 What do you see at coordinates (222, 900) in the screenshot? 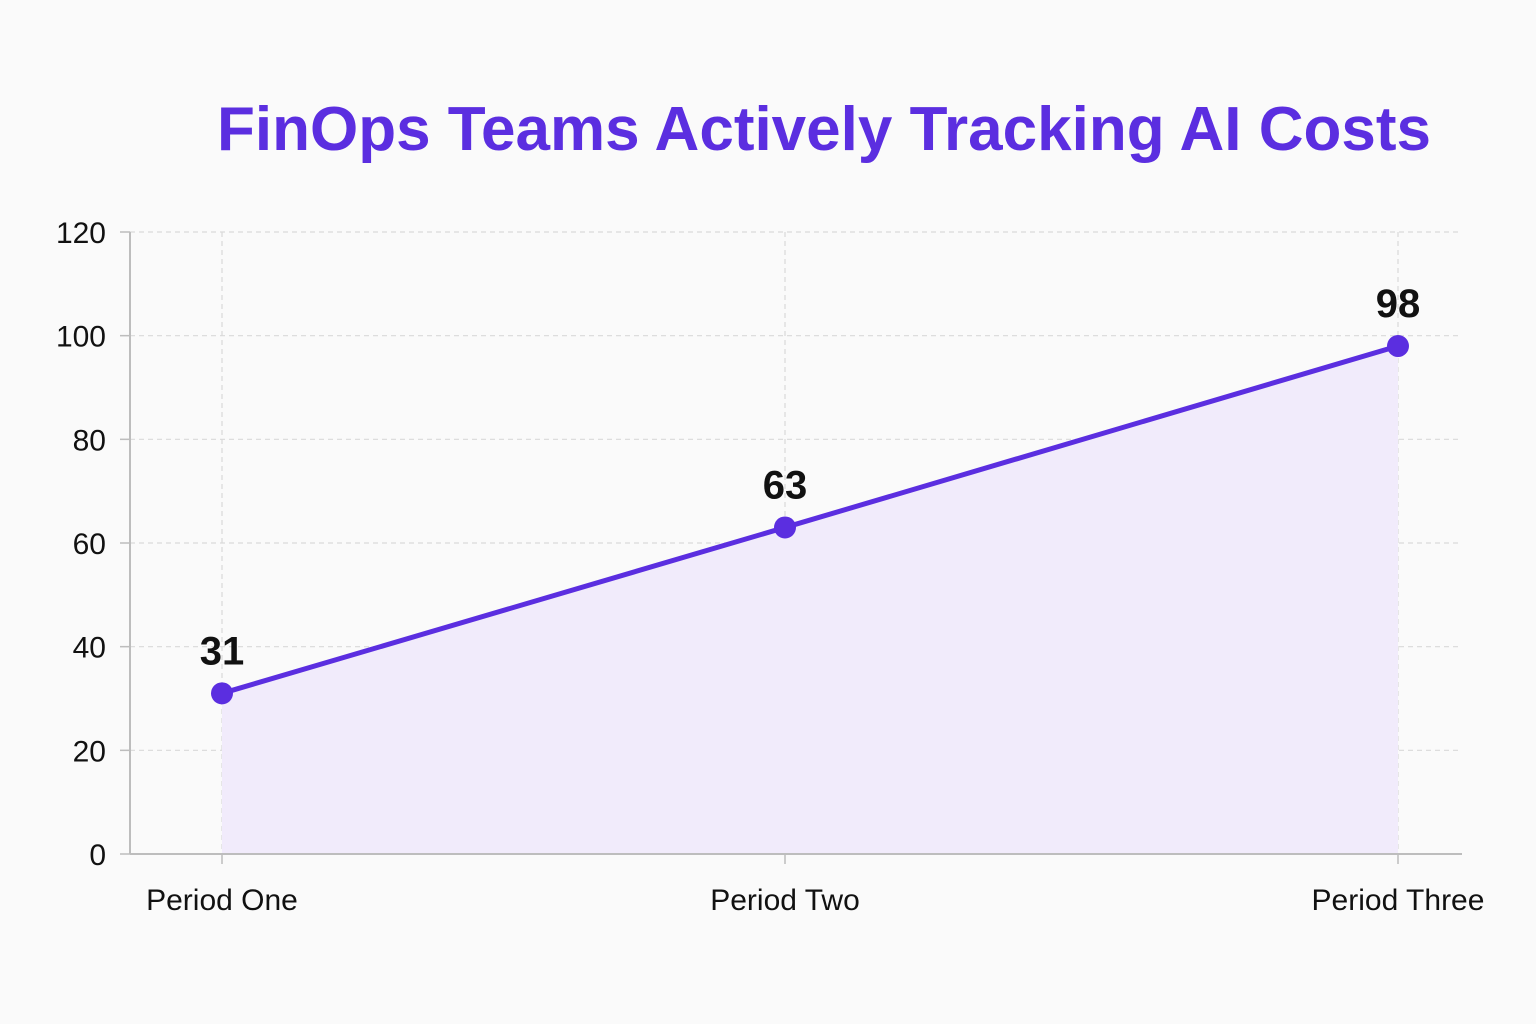
I see `x-category-label: Period One` at bounding box center [222, 900].